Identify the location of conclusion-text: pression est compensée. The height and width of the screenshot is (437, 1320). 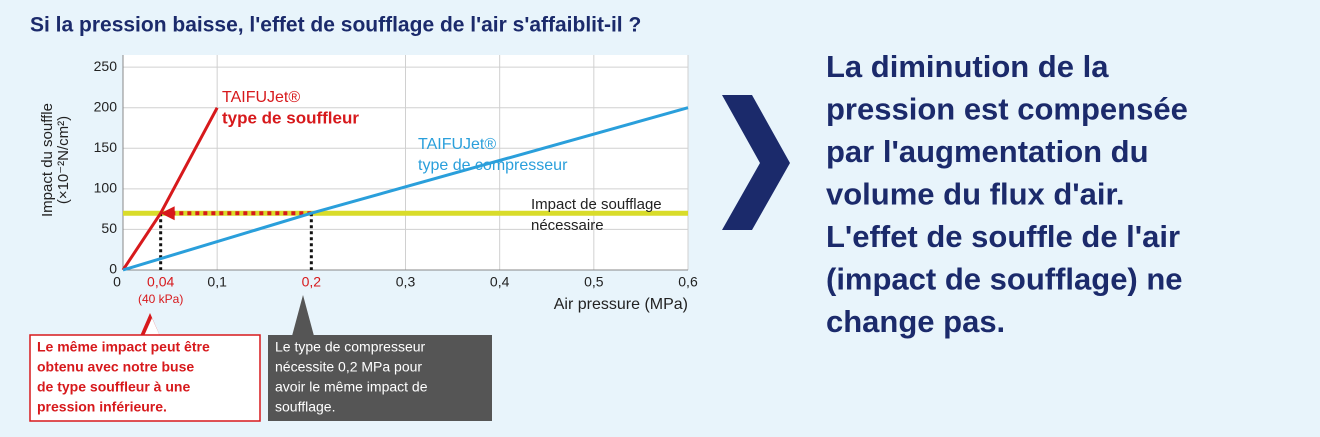
(1007, 109).